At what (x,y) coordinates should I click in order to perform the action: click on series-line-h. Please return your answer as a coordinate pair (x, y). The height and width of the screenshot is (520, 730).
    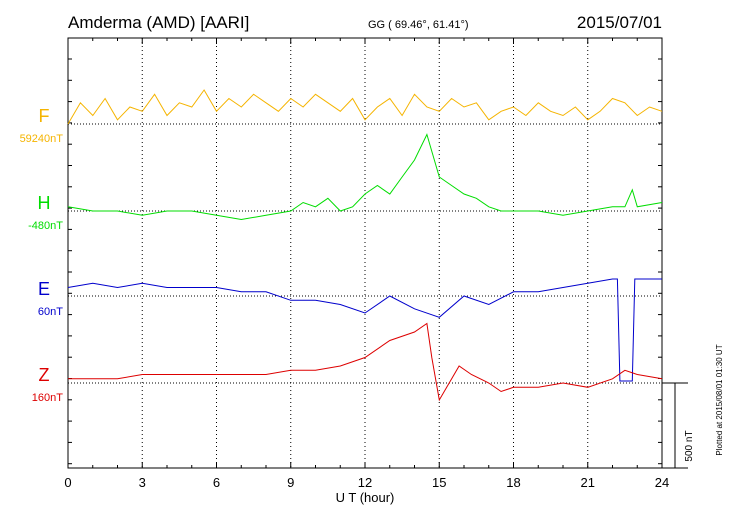
    Looking at the image, I should click on (365, 177).